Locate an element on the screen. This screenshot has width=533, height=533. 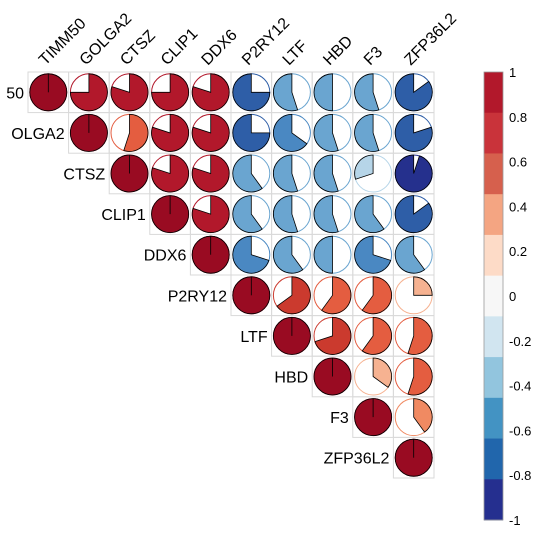
col-label: CLIP1 is located at coordinates (180, 47).